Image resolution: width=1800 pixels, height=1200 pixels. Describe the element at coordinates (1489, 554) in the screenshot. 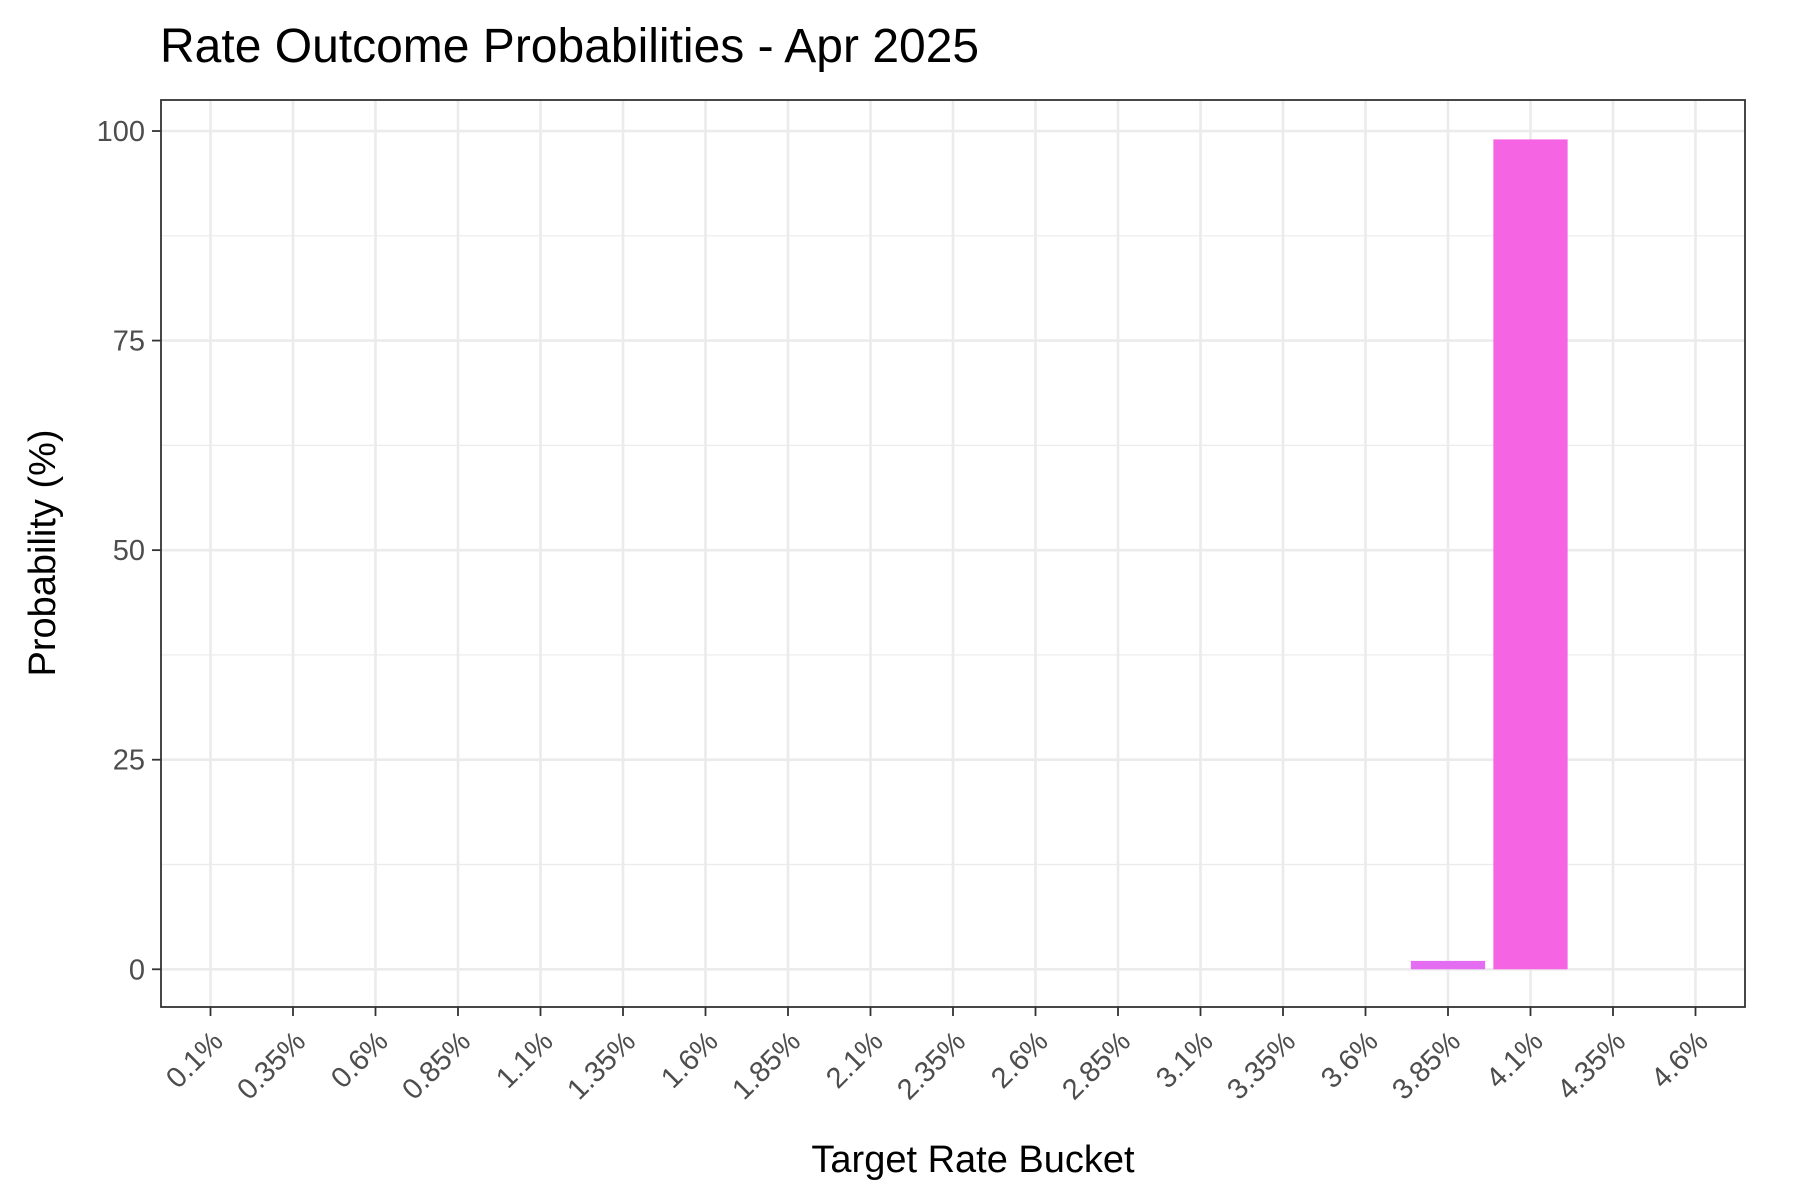

I see `bars` at that location.